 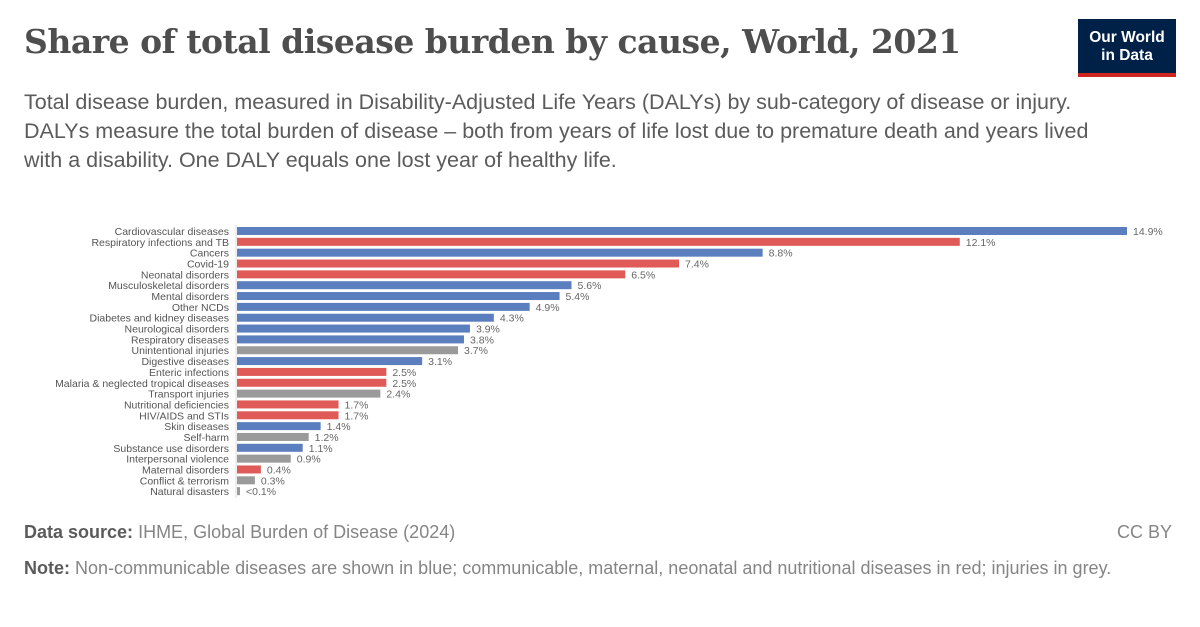 What do you see at coordinates (189, 373) in the screenshot?
I see `category-label: Enteric infections` at bounding box center [189, 373].